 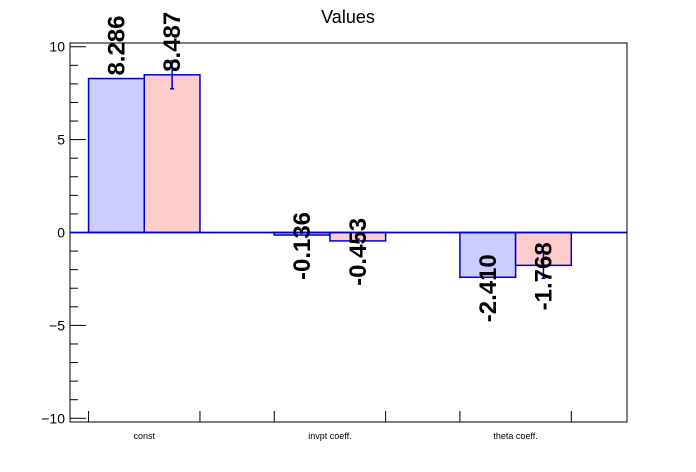 I want to click on data-label: 8.487, so click(x=172, y=42).